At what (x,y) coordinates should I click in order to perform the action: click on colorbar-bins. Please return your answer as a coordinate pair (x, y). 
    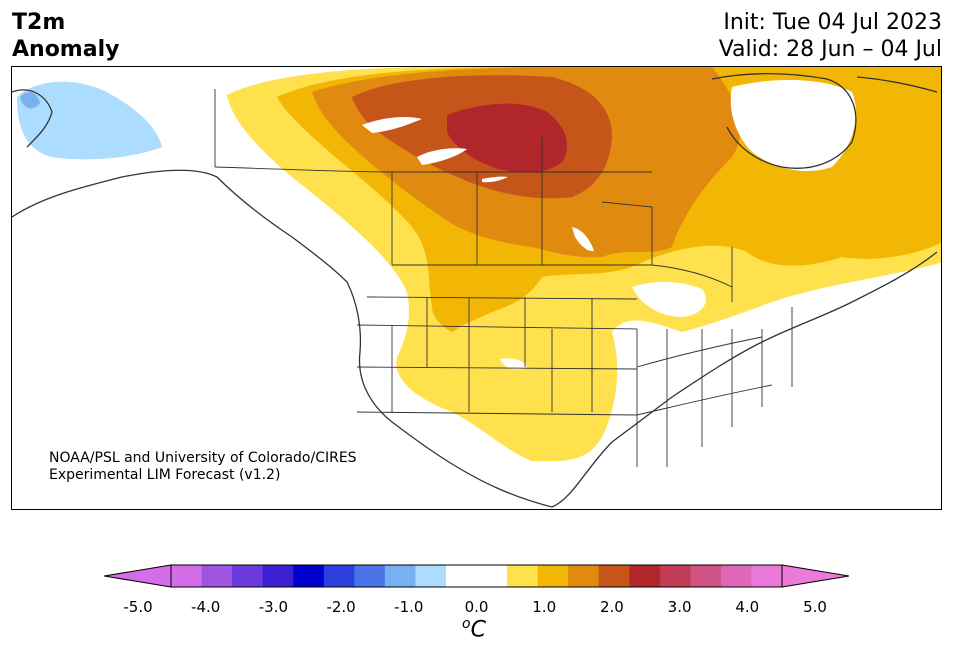
    Looking at the image, I should click on (477, 576).